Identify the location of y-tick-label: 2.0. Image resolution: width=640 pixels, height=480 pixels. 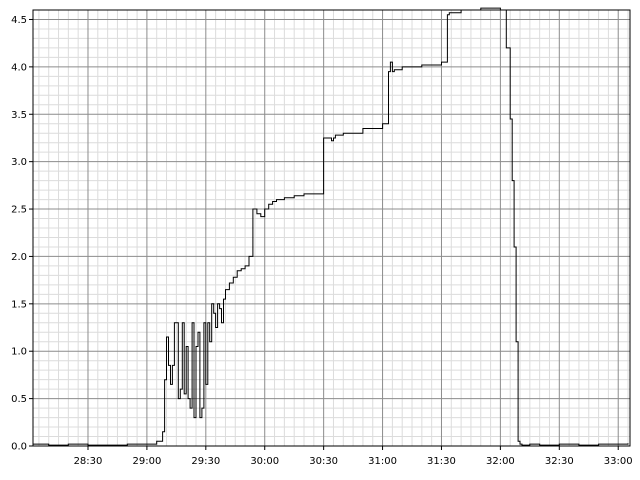
(19, 257).